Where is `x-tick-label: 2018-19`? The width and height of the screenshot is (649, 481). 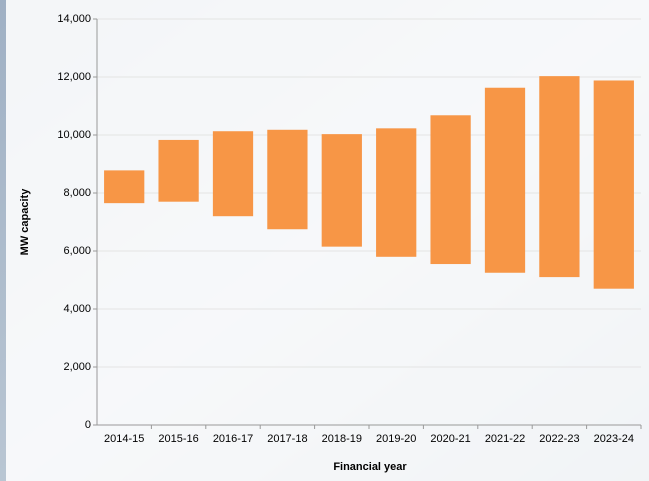
x-tick-label: 2018-19 is located at coordinates (342, 439).